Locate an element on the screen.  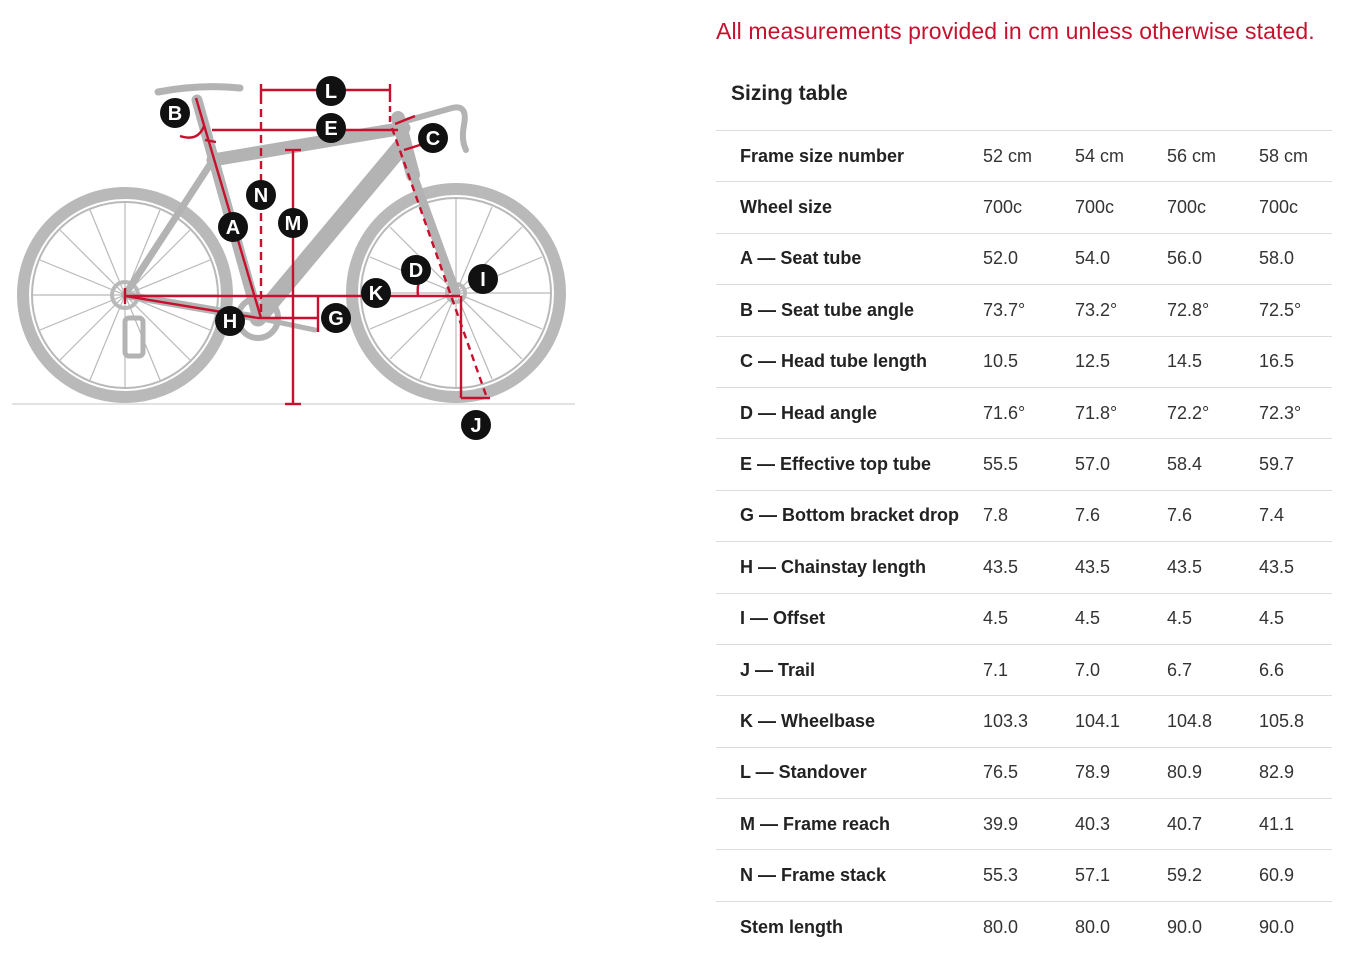
table-cell: 14.5 is located at coordinates (1213, 361).